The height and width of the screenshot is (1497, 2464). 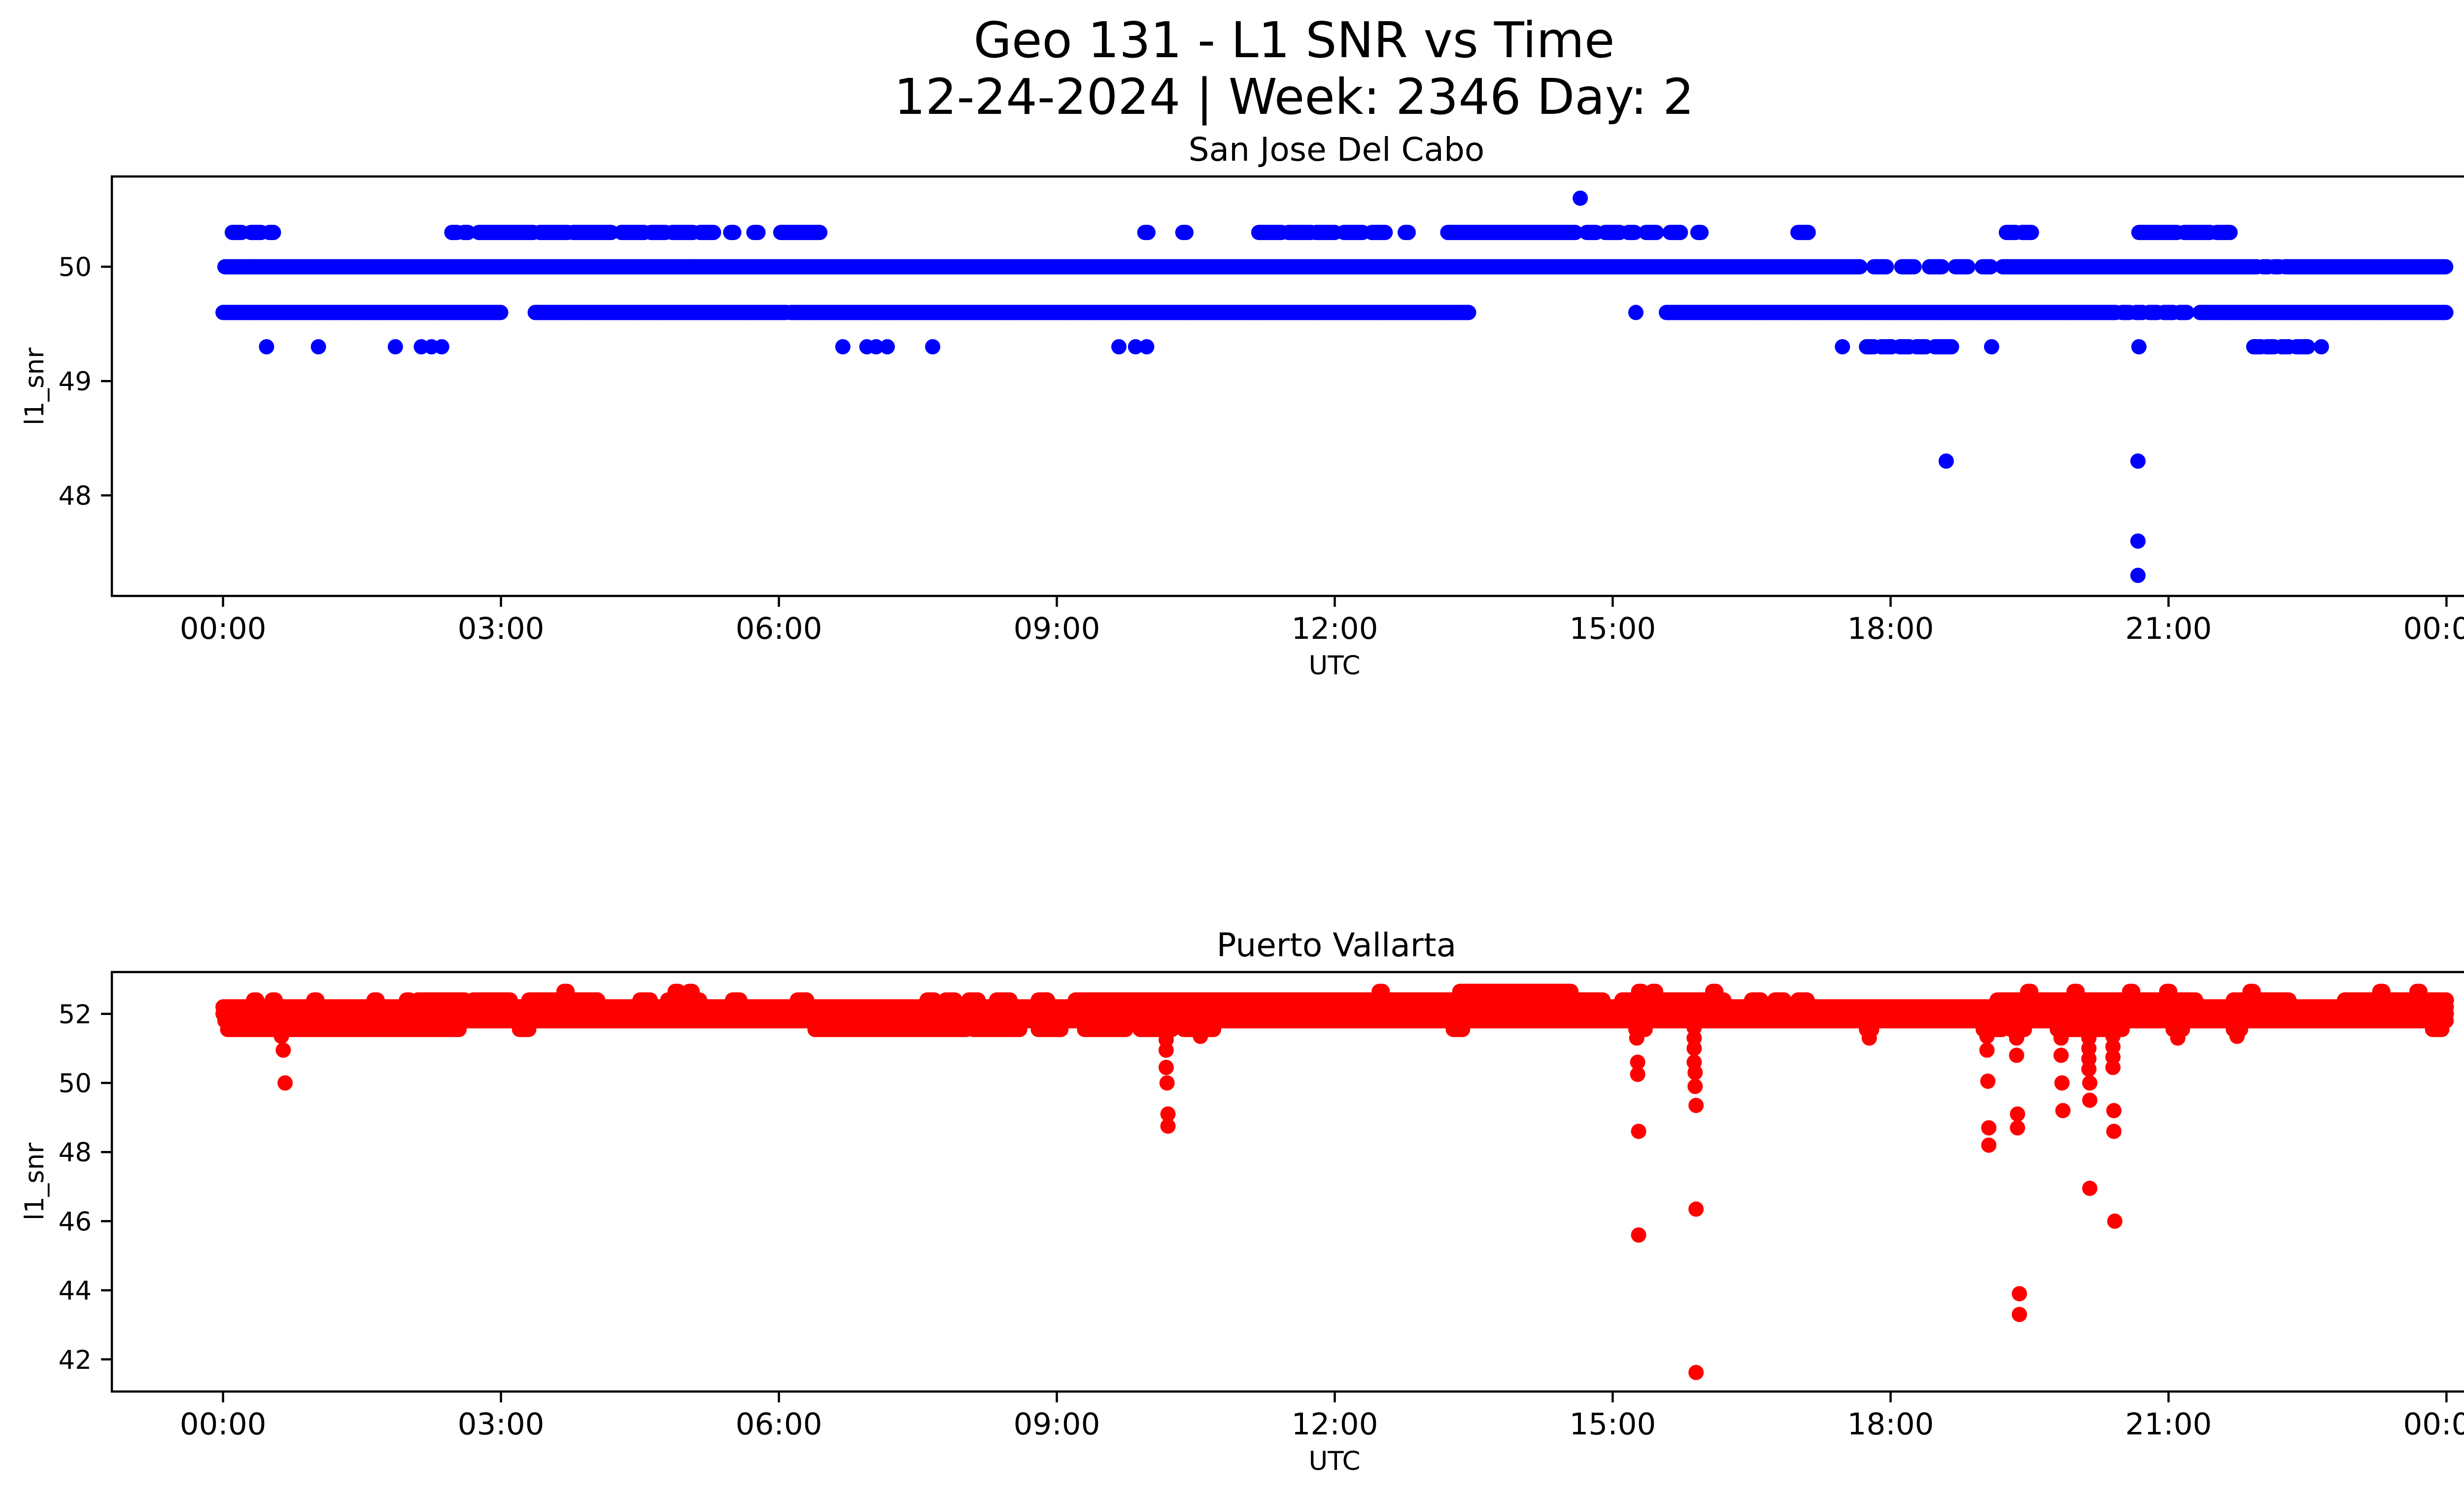 What do you see at coordinates (75, 1360) in the screenshot?
I see `y-tick-label: 42` at bounding box center [75, 1360].